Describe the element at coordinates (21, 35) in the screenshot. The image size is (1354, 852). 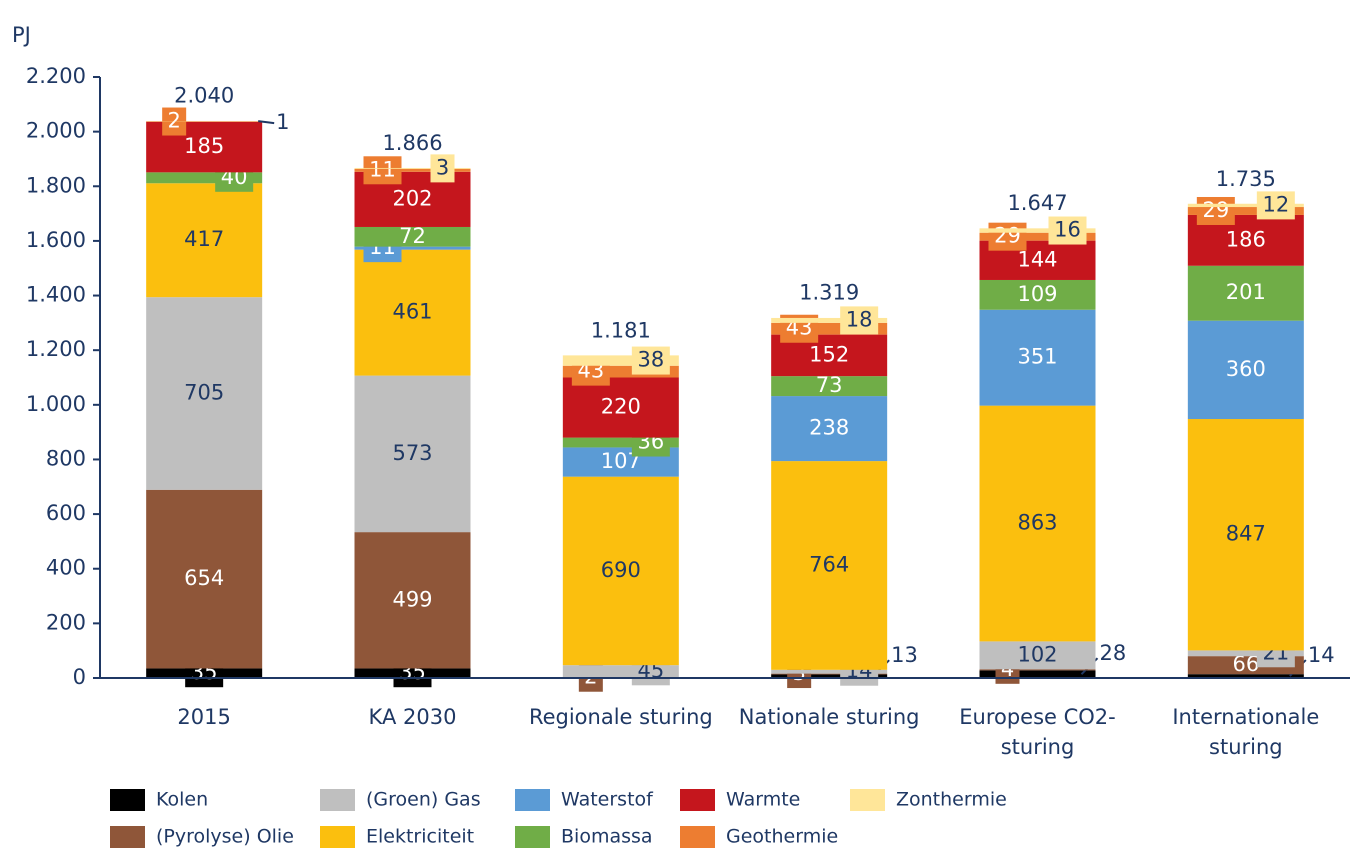
I see `y-axis-label: PJ` at that location.